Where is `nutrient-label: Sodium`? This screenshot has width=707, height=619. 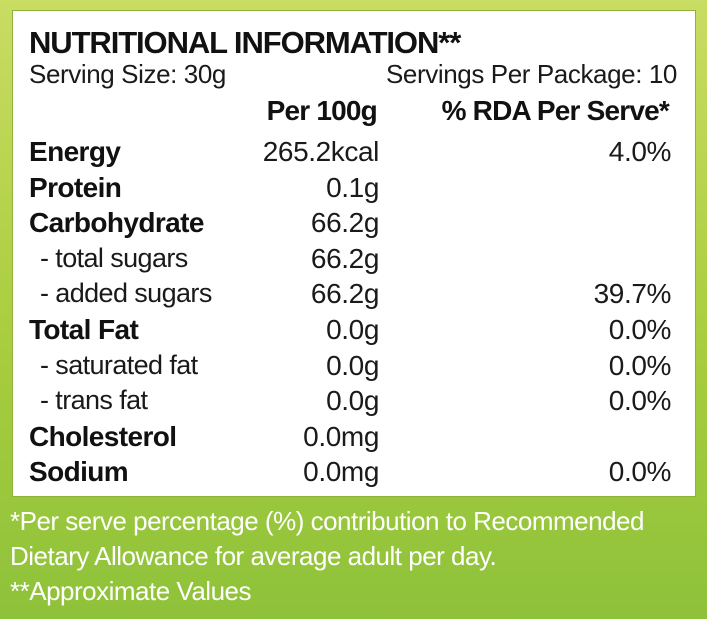 nutrient-label: Sodium is located at coordinates (79, 472).